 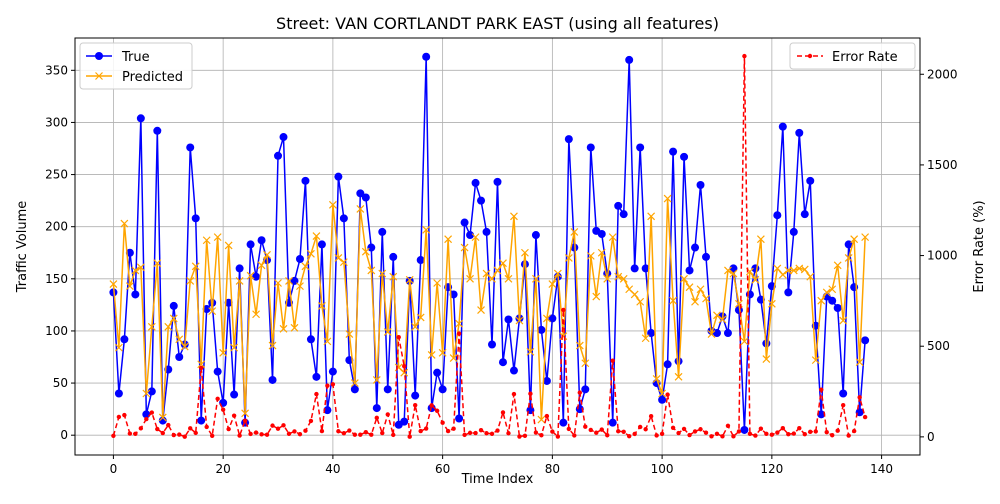 I want to click on legend-frame, so click(x=852, y=56).